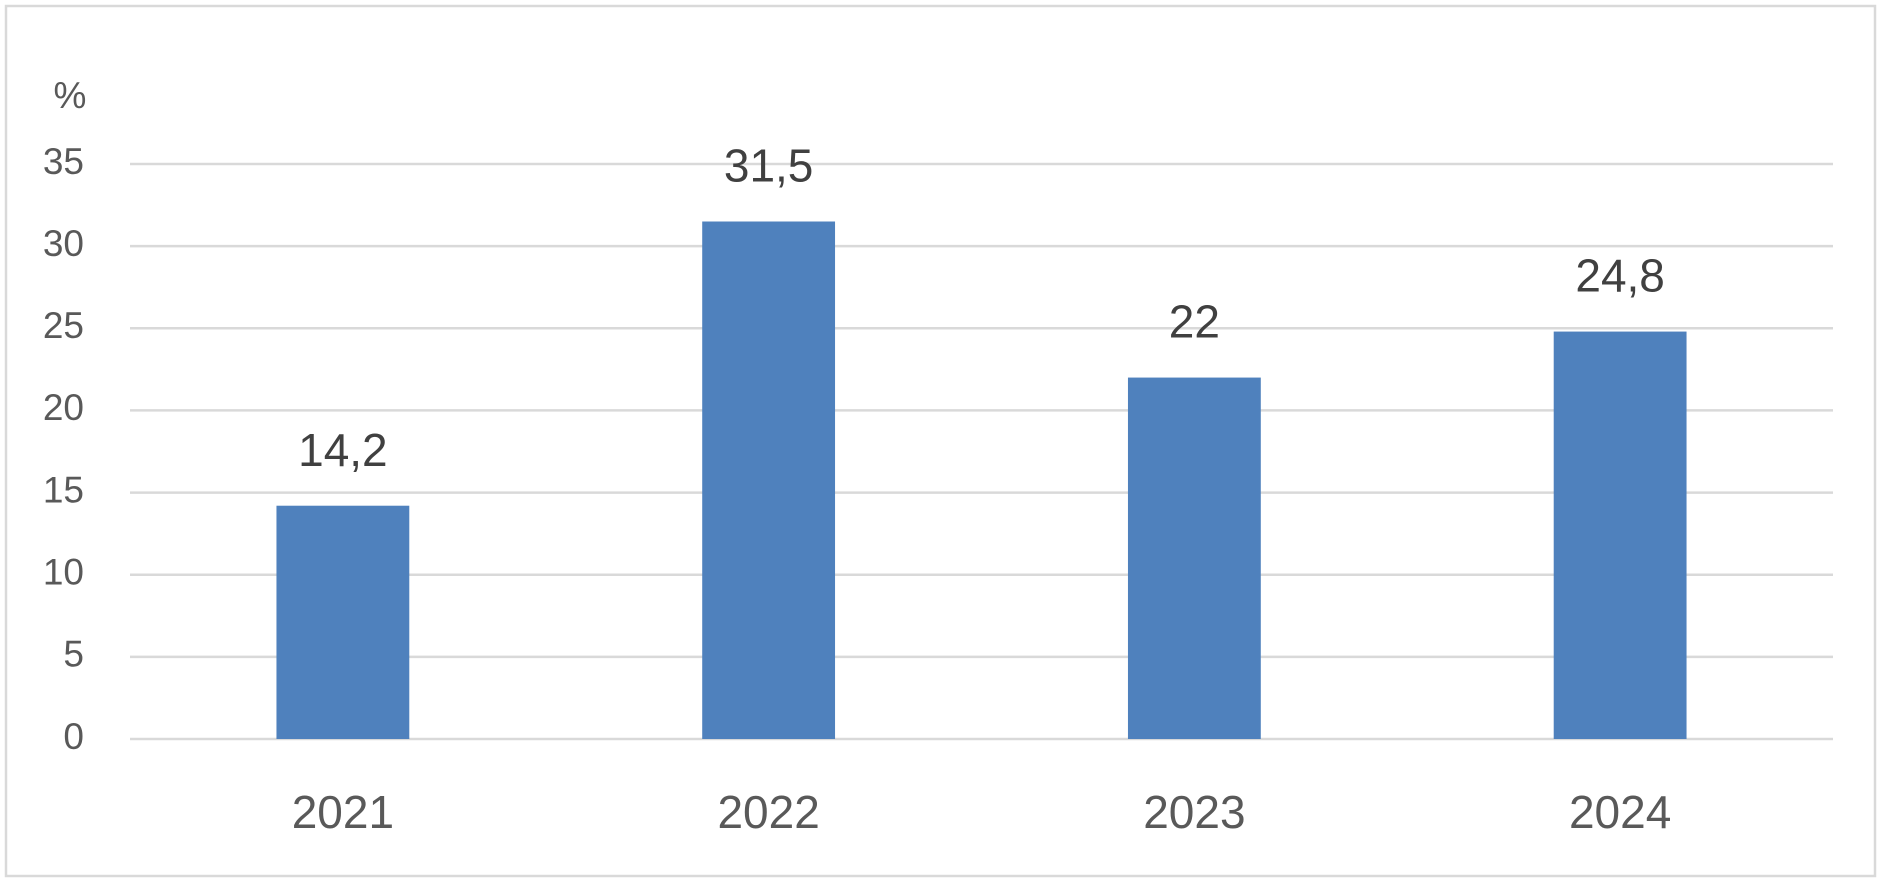 This screenshot has height=885, width=1881. I want to click on y-tick-label: 15, so click(63, 489).